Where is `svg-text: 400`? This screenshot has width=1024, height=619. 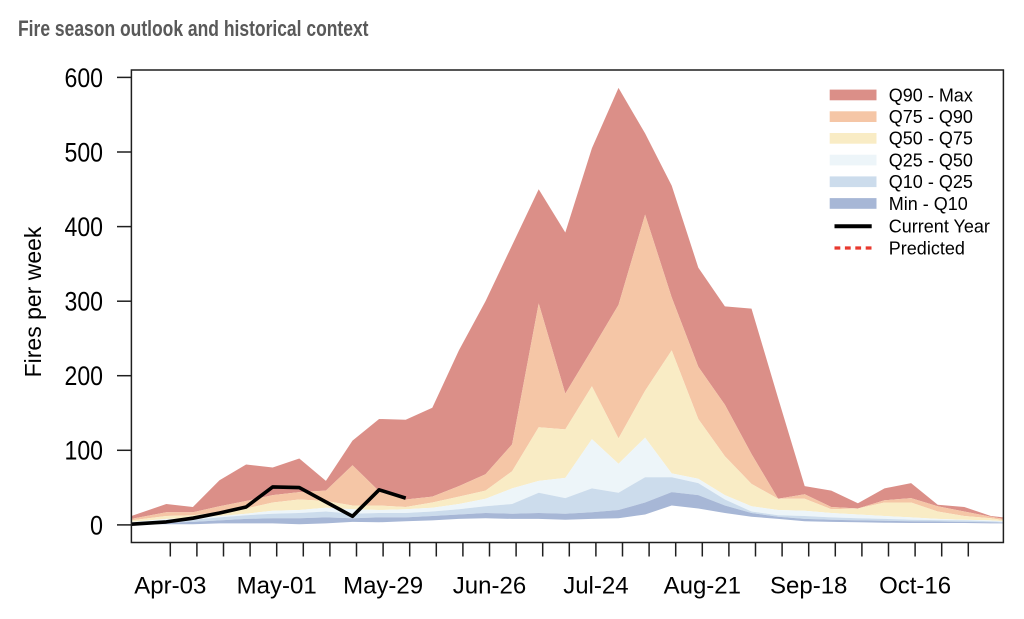 svg-text: 400 is located at coordinates (84, 227).